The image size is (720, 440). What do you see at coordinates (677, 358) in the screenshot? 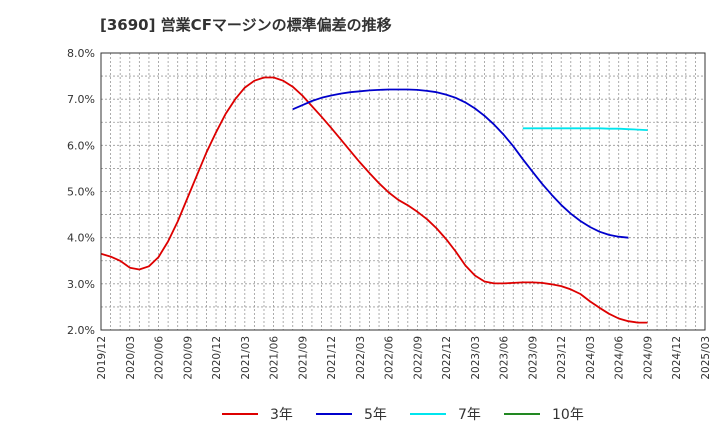
I see `x-tick-label: 2024/12` at bounding box center [677, 358].